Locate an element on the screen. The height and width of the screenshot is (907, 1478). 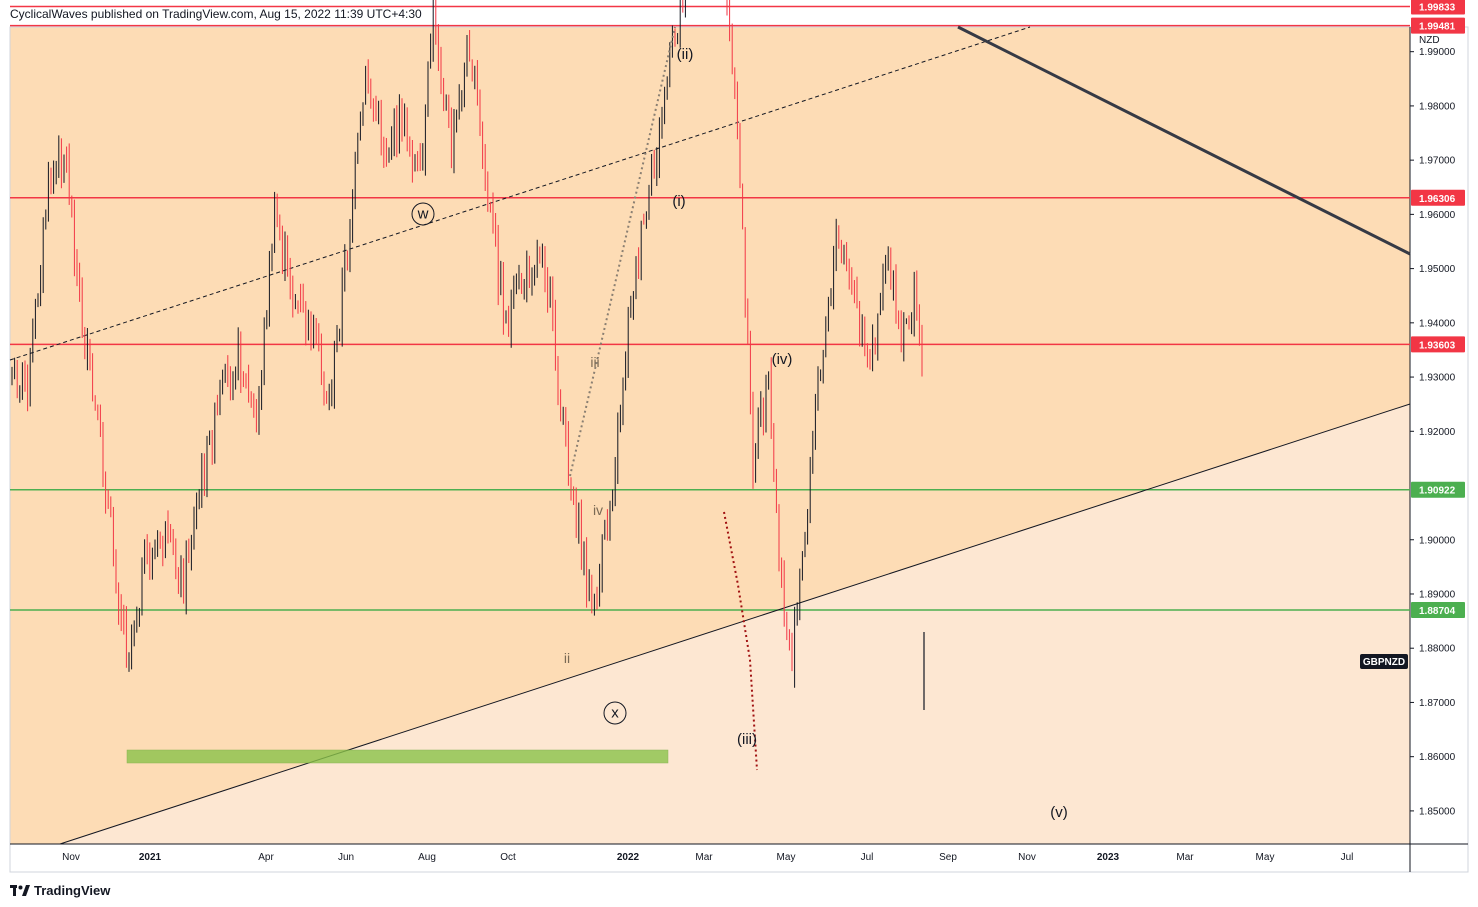
x-tick-label: Oct is located at coordinates (508, 857).